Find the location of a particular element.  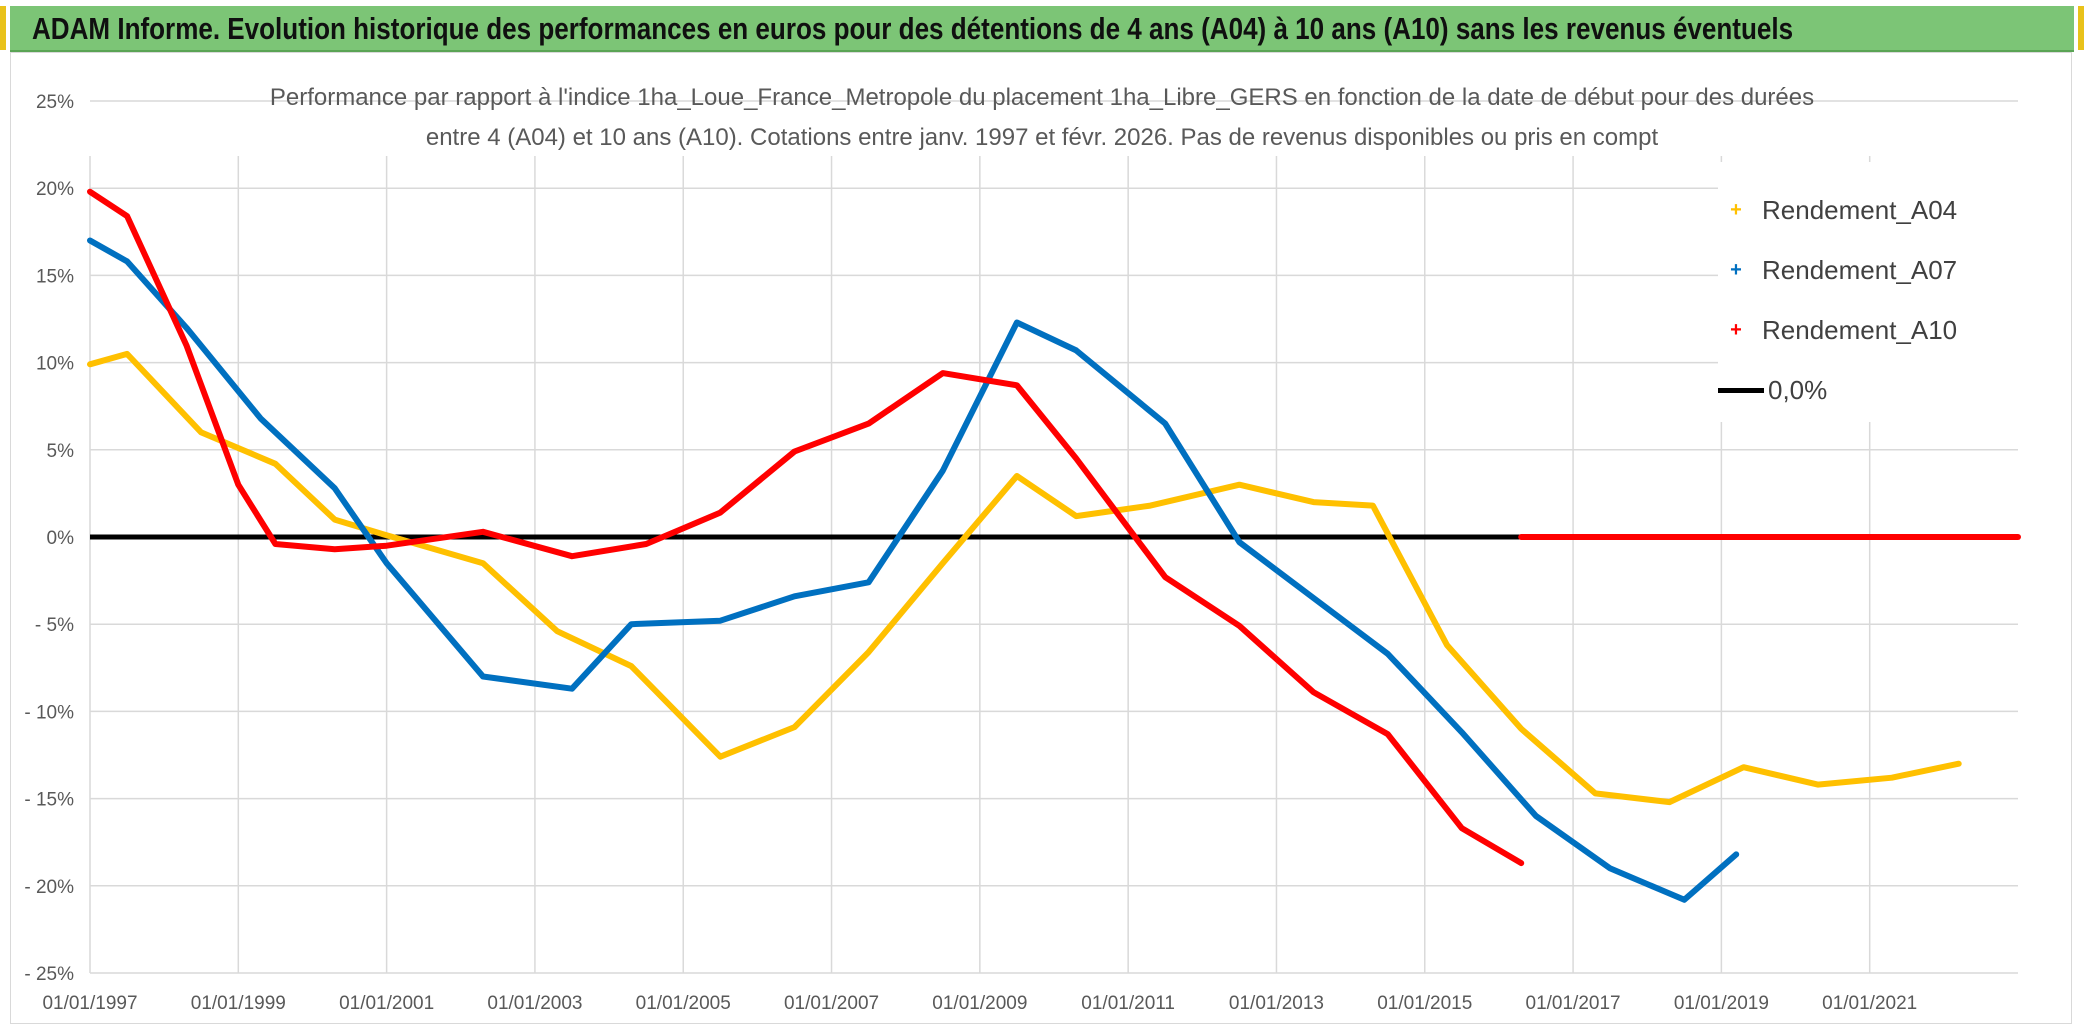

legend-item-a04: + Rendement_A04 is located at coordinates (1837, 210).